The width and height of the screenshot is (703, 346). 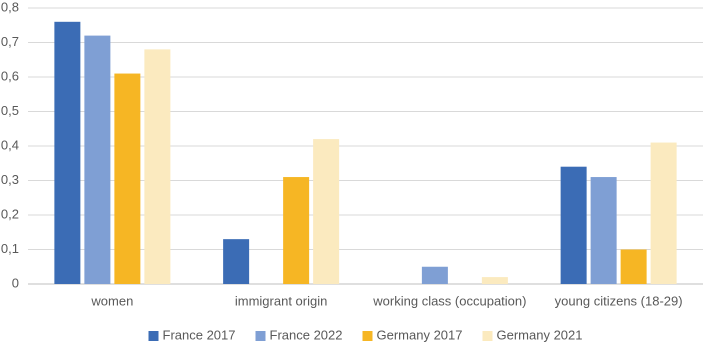 What do you see at coordinates (10, 179) in the screenshot?
I see `y-tick-label: 0,3` at bounding box center [10, 179].